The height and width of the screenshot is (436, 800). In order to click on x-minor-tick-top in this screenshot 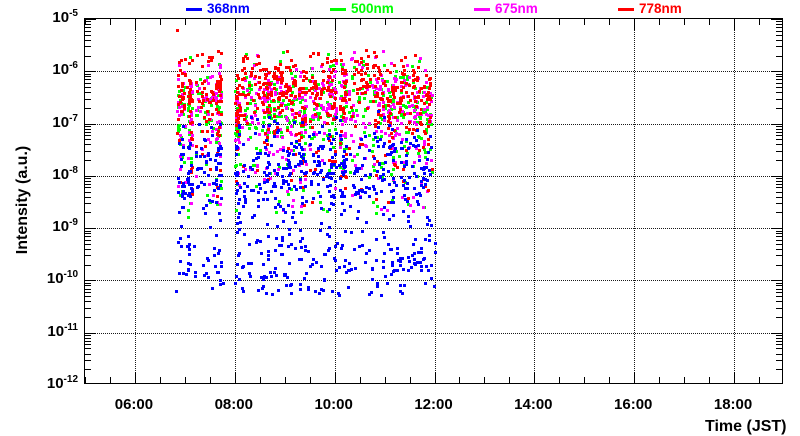, I will do `click(160, 22)`.